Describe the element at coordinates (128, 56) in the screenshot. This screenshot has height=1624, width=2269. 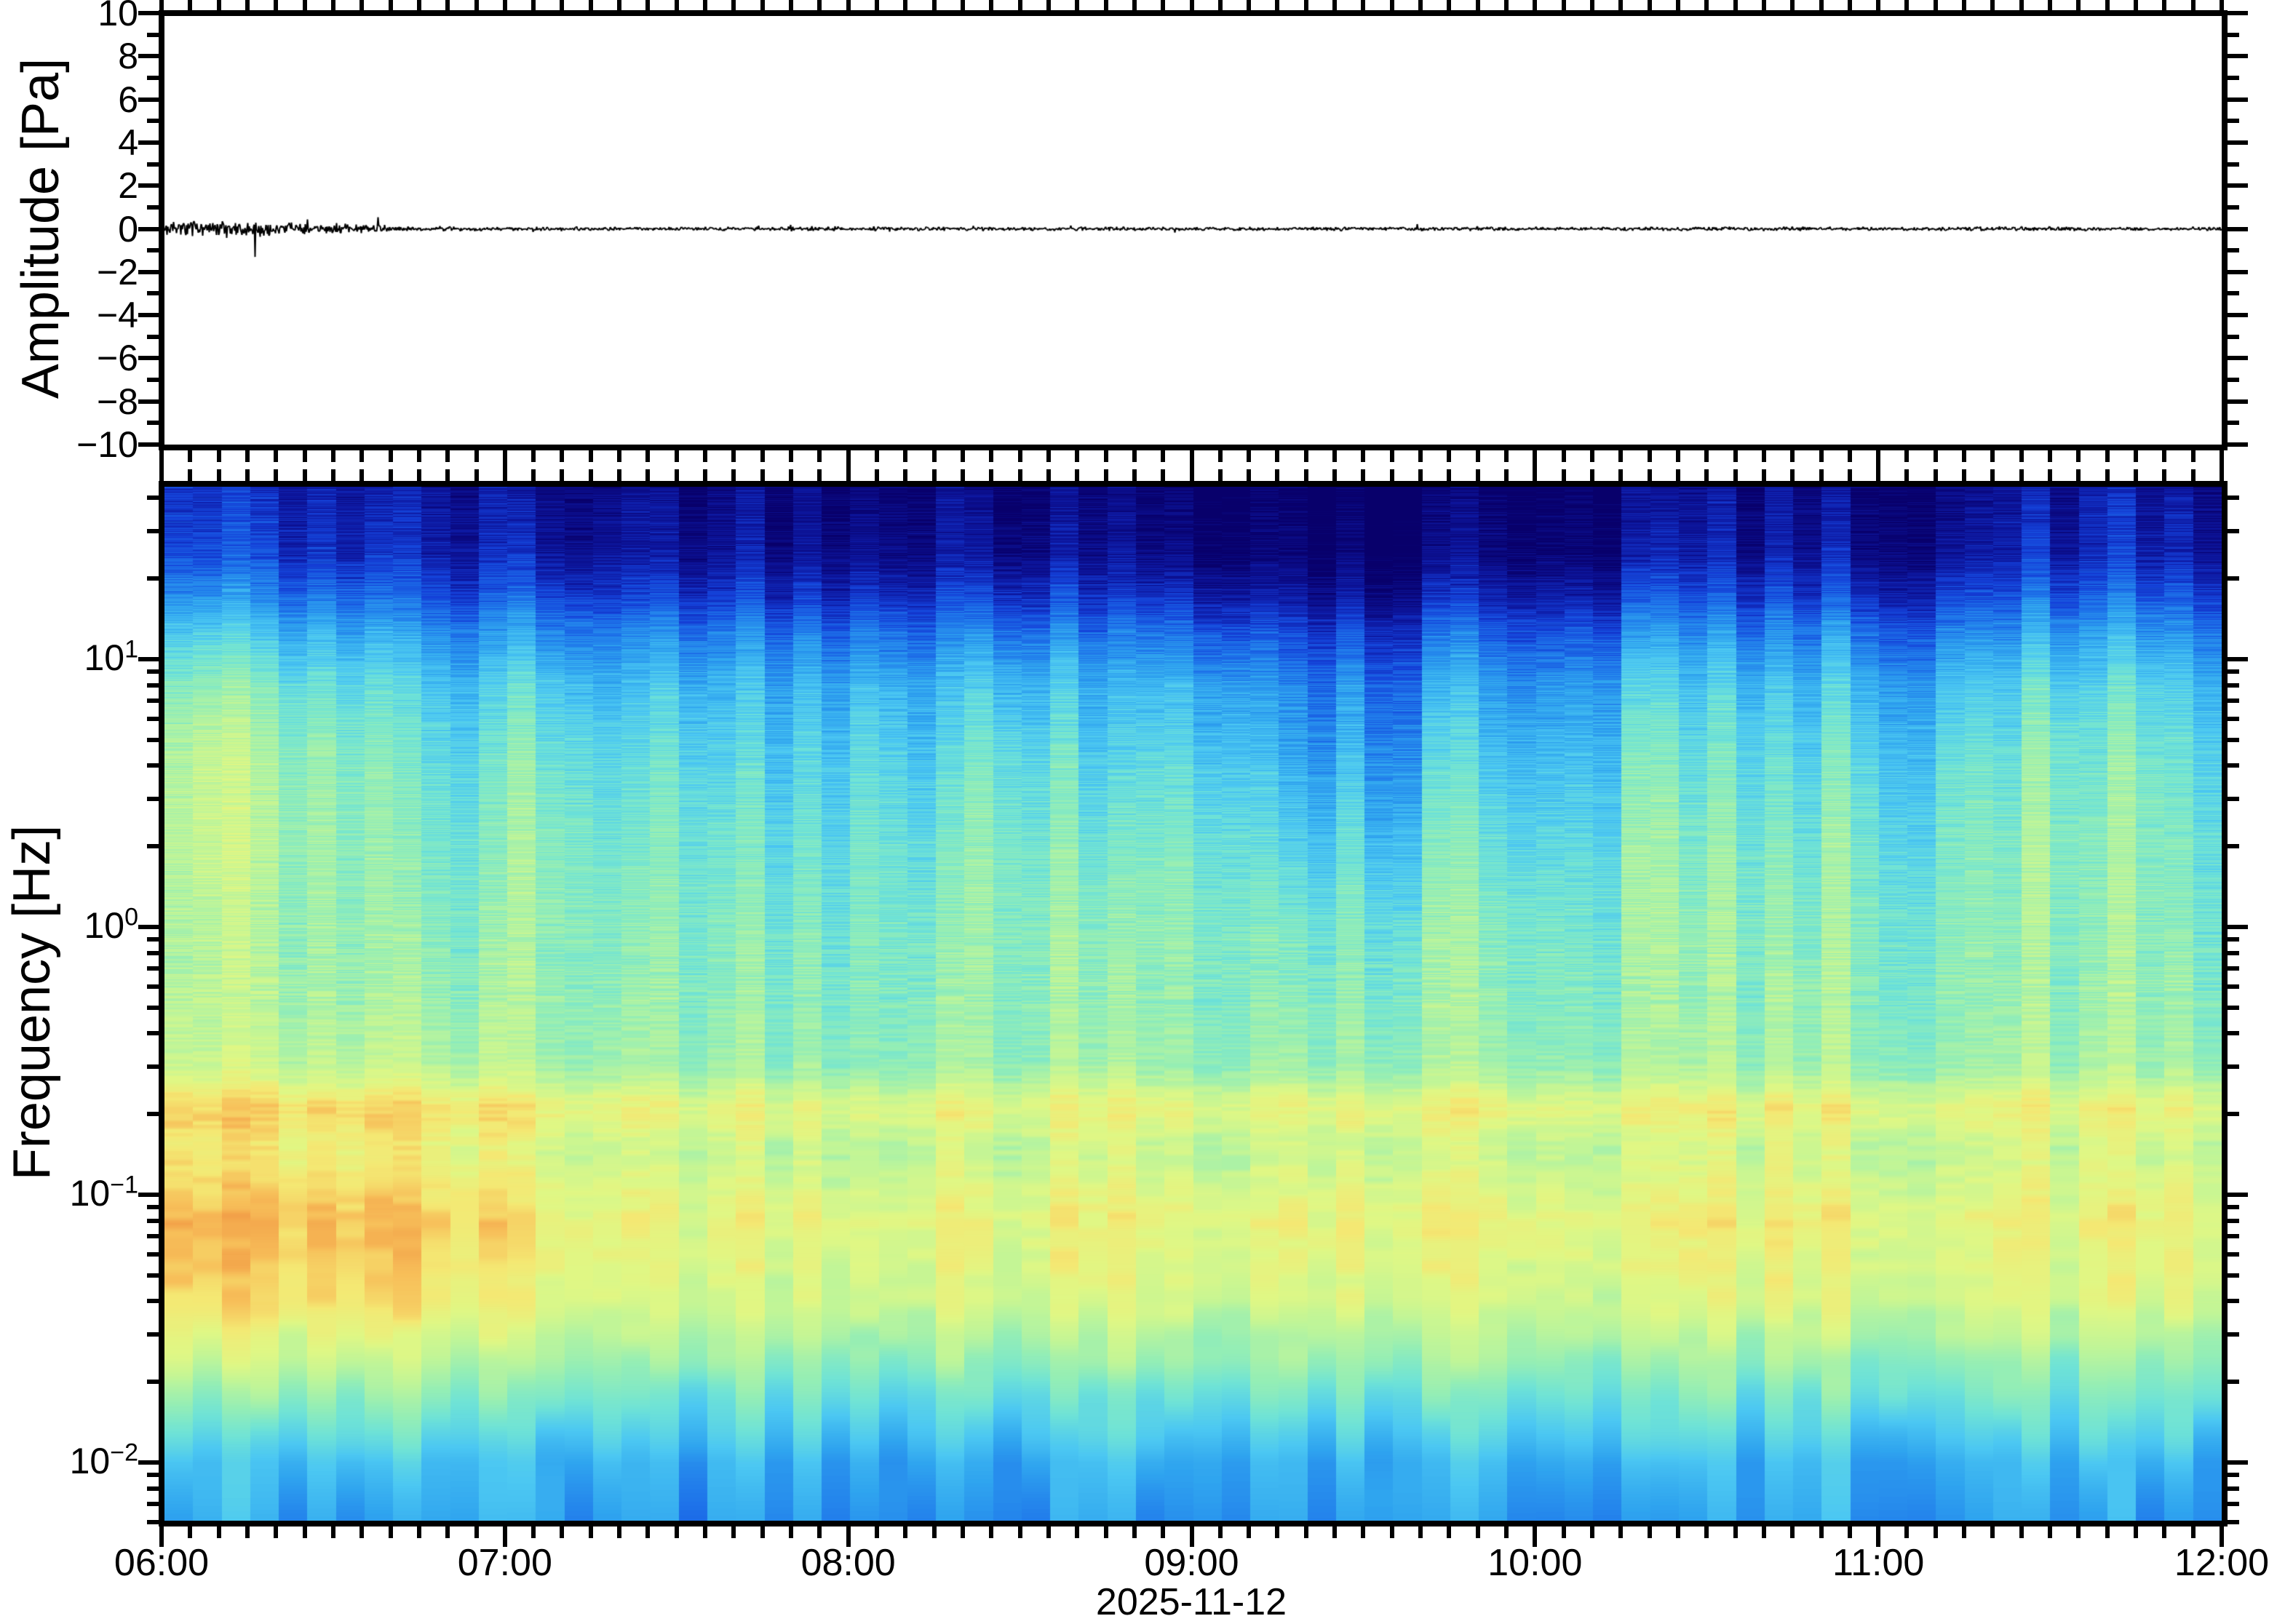
I see `amplitude-tick-label: 8` at that location.